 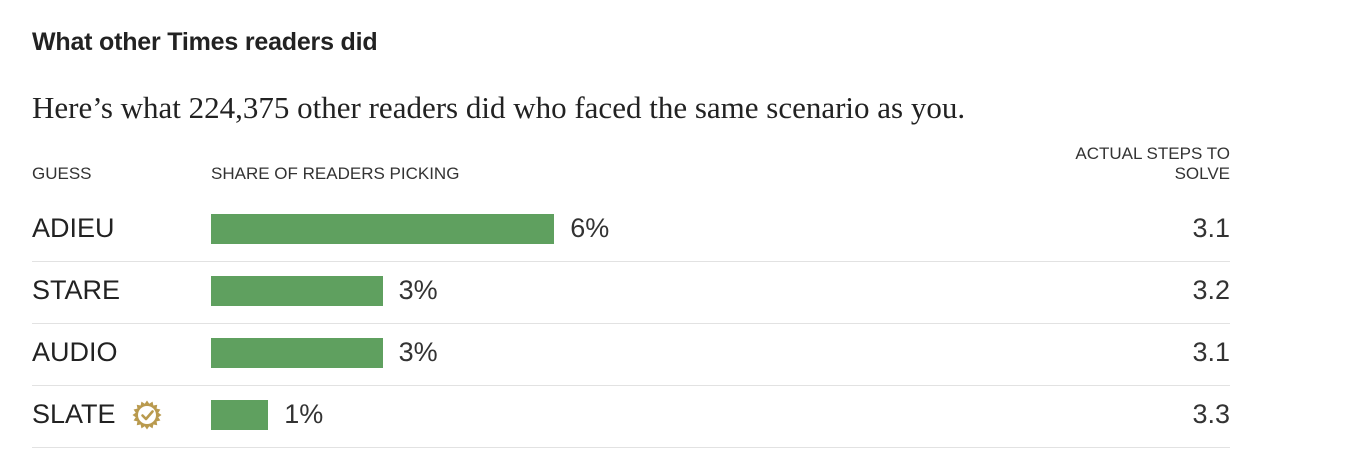 I want to click on guess-word: SLATE, so click(x=74, y=414).